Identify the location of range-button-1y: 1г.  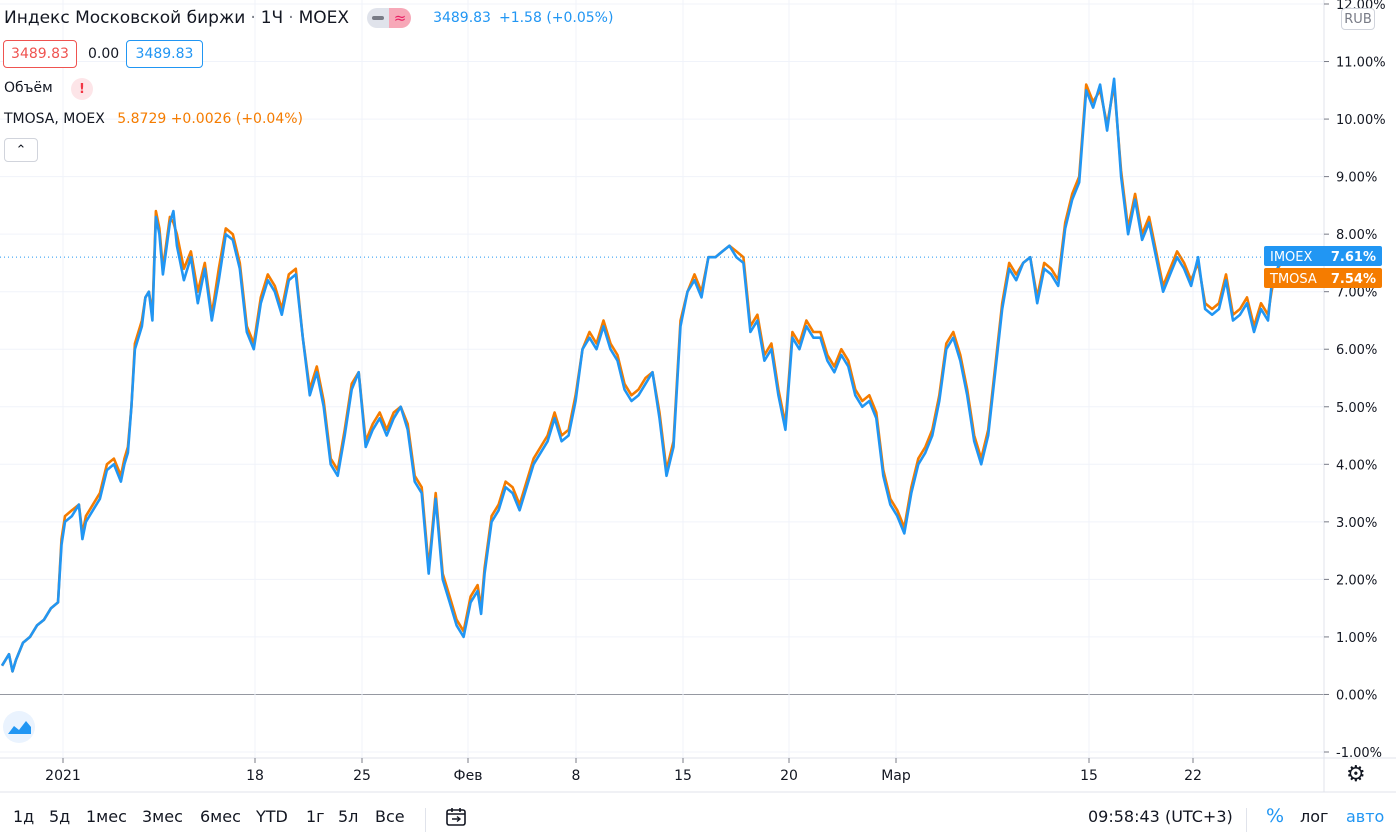
(315, 816).